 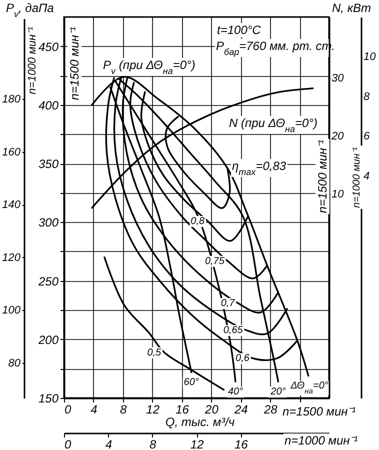 What do you see at coordinates (200, 422) in the screenshot?
I see `text: Q, тыс. м³/ч` at bounding box center [200, 422].